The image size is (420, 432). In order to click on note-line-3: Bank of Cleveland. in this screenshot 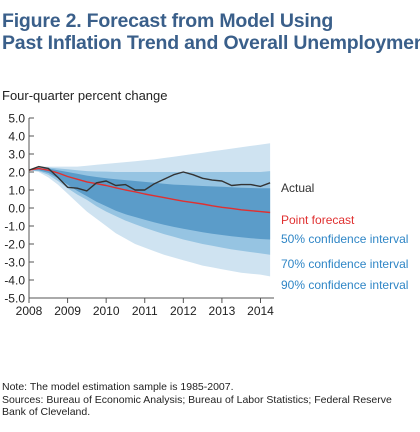, I will do `click(46, 412)`.